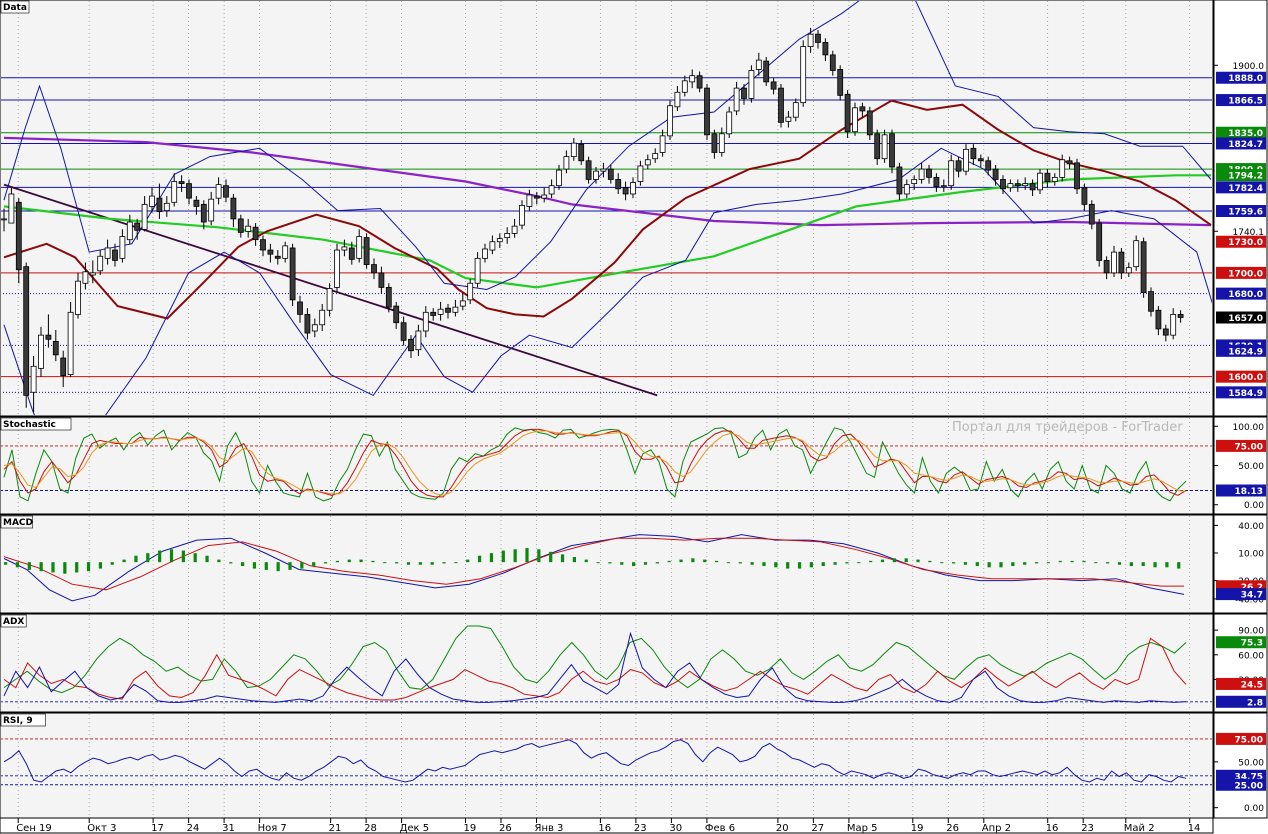 Image resolution: width=1268 pixels, height=834 pixels. Describe the element at coordinates (1245, 243) in the screenshot. I see `level-badge: 1730.0` at that location.